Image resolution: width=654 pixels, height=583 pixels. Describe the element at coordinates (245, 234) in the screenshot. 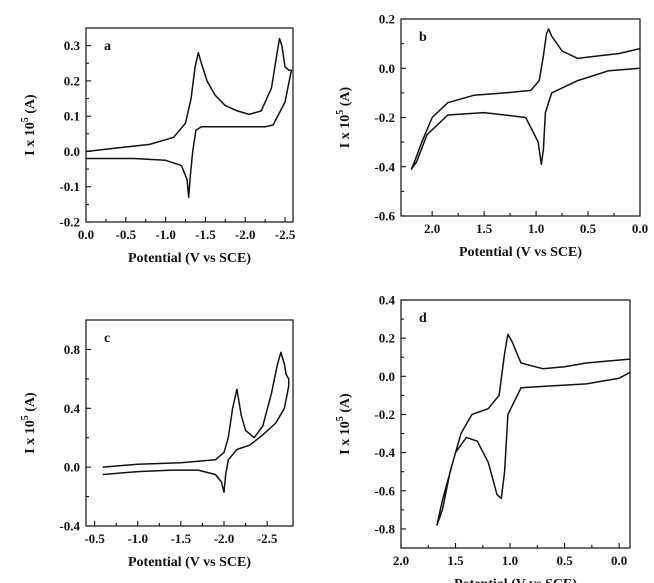

I see `x-tick-label-a: -2.0` at that location.